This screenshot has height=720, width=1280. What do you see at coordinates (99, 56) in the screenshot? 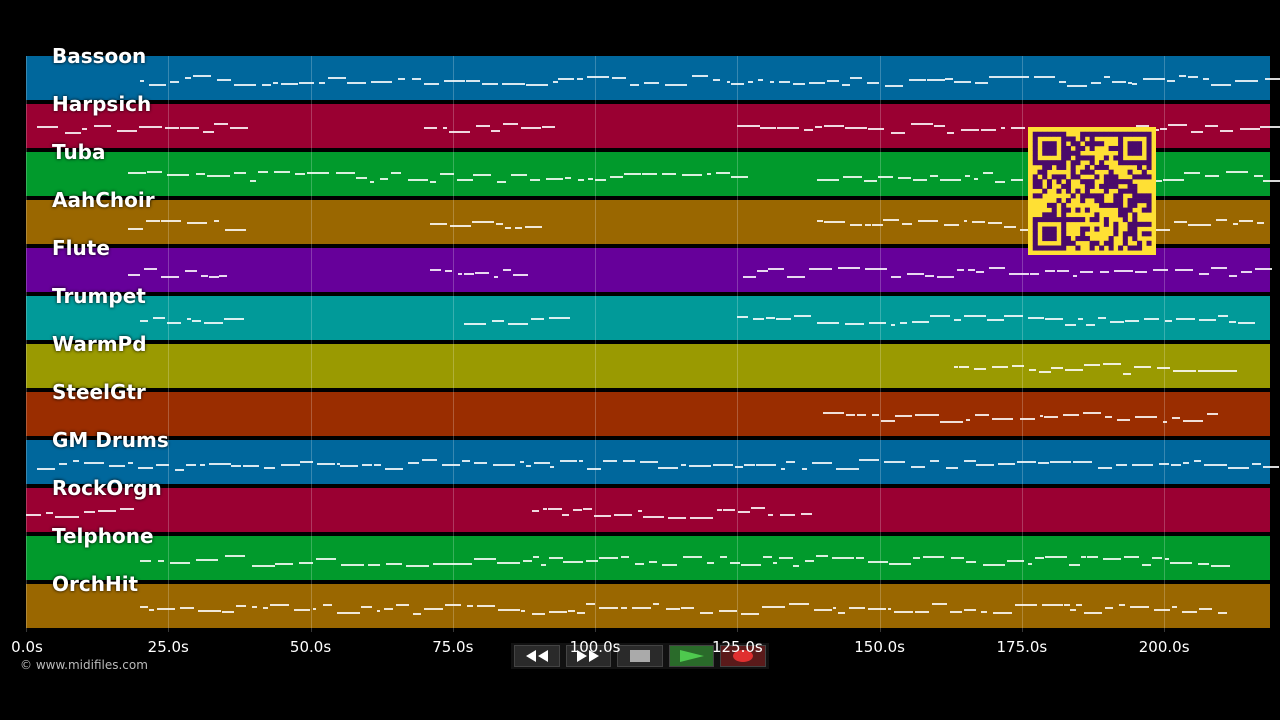
I see `track-label: Bassoon` at bounding box center [99, 56].